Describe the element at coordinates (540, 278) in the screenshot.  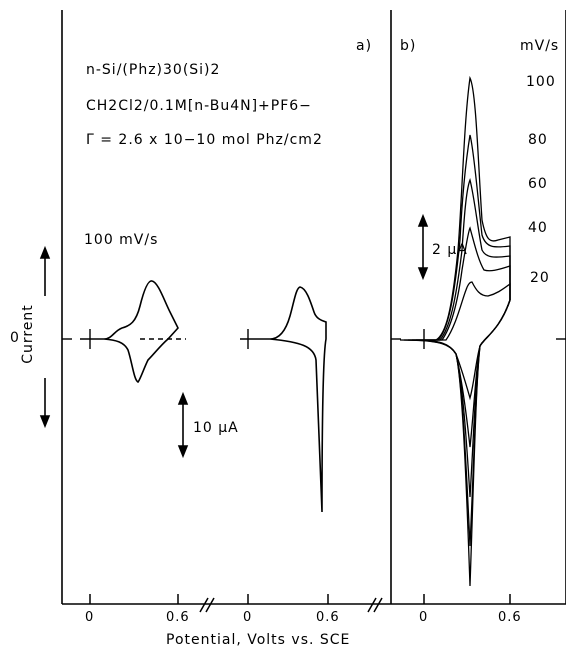
I see `legend-entry-20: 20` at that location.